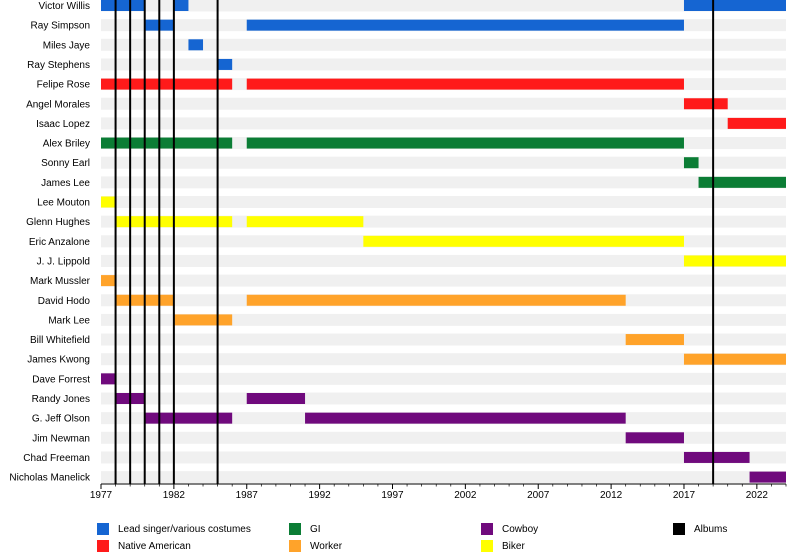 The height and width of the screenshot is (560, 800). I want to click on member-label: Ray Stephens, so click(58, 65).